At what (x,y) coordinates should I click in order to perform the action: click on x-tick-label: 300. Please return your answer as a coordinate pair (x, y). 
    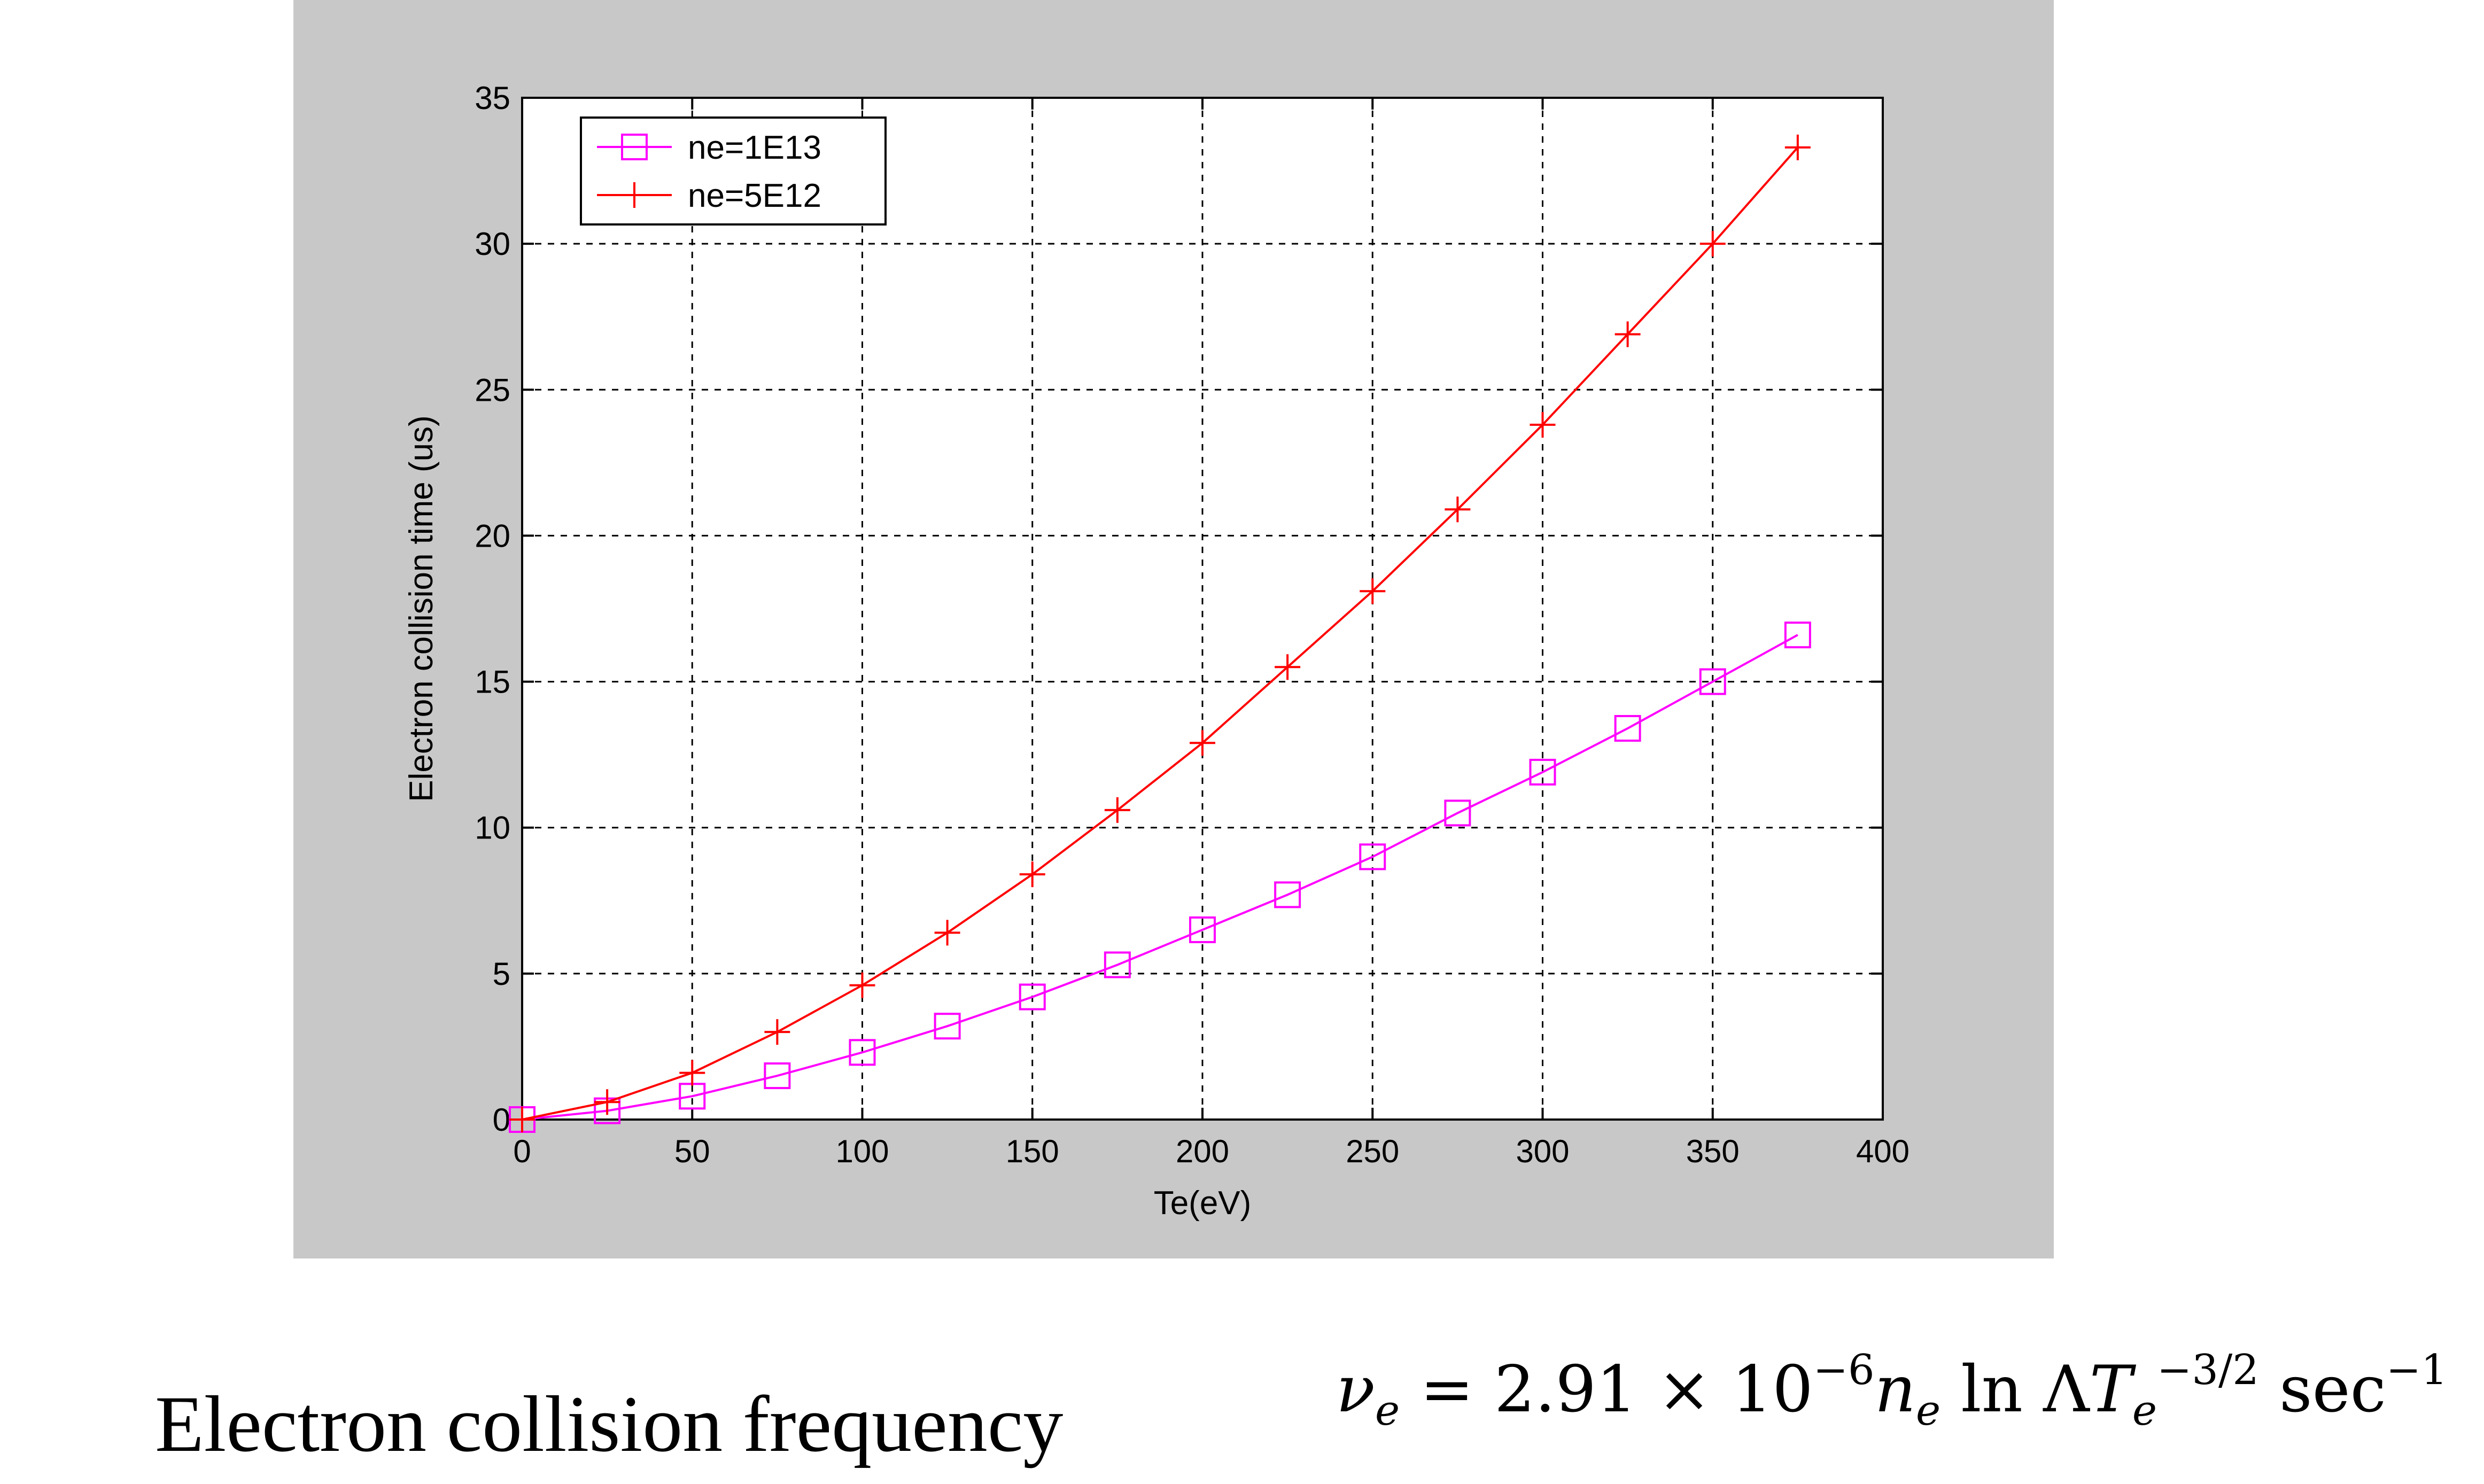
    Looking at the image, I should click on (1542, 1151).